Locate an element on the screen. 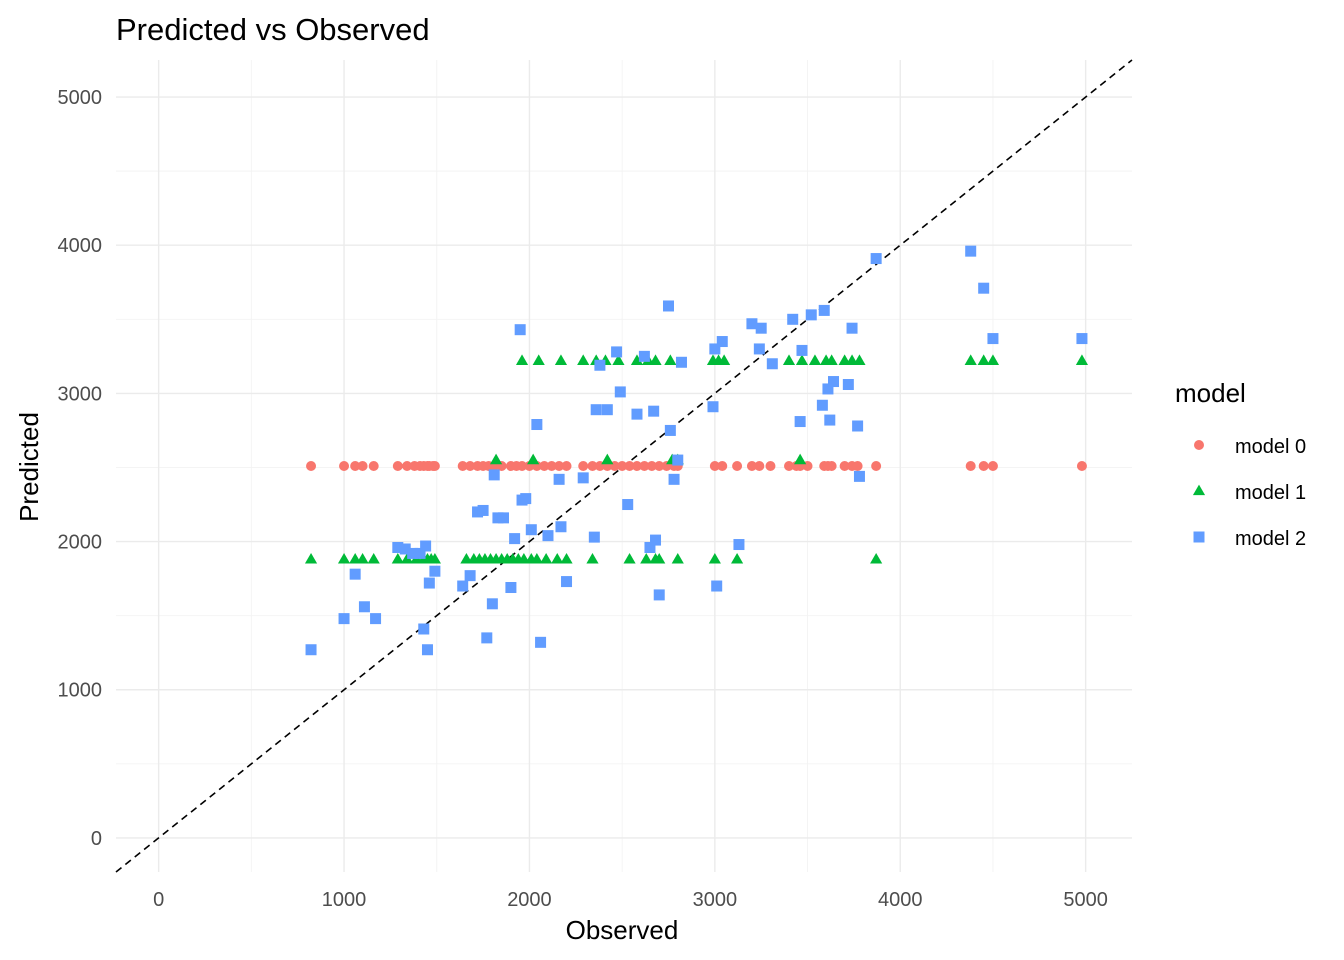 This screenshot has width=1344, height=960. chart-title: Predicted vs Observed is located at coordinates (273, 29).